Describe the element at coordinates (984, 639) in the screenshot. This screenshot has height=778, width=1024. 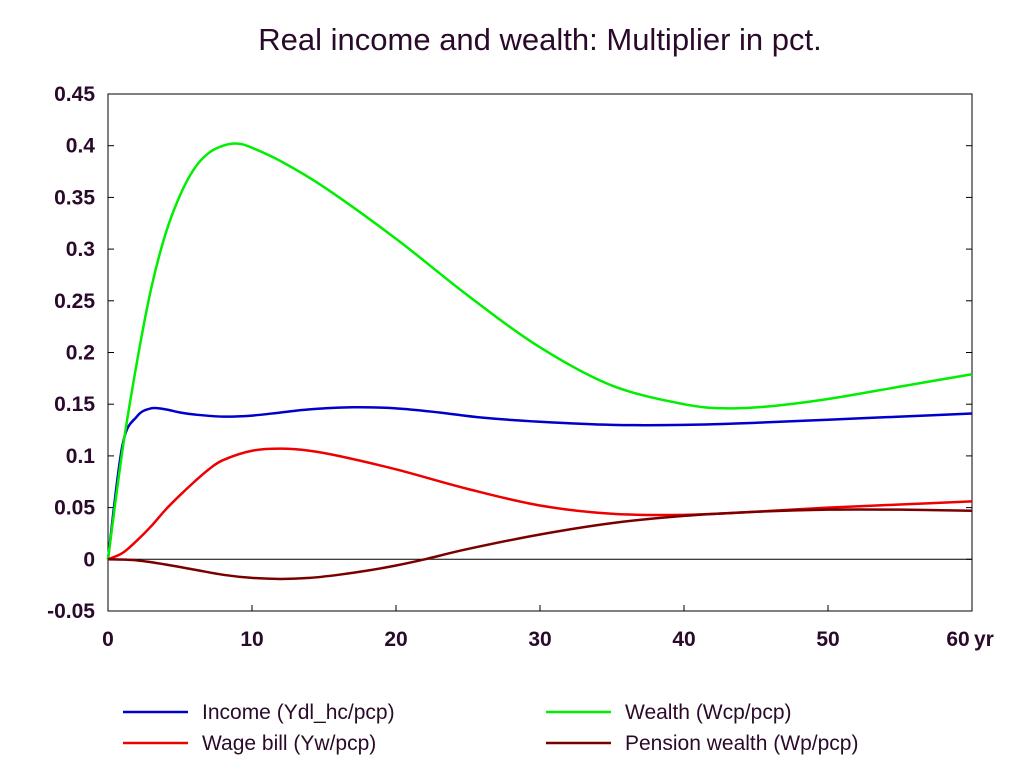
I see `x-unit-label: yr` at that location.